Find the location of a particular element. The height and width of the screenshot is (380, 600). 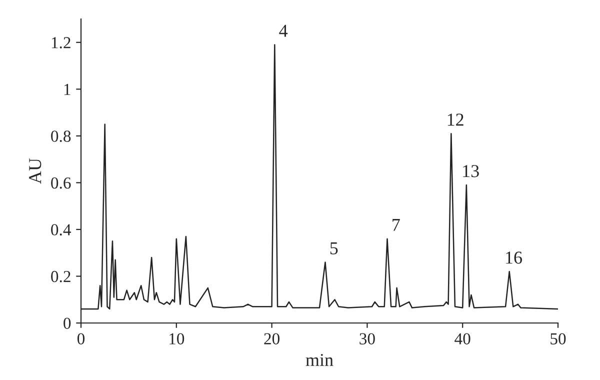

annotation: 7 is located at coordinates (396, 224).